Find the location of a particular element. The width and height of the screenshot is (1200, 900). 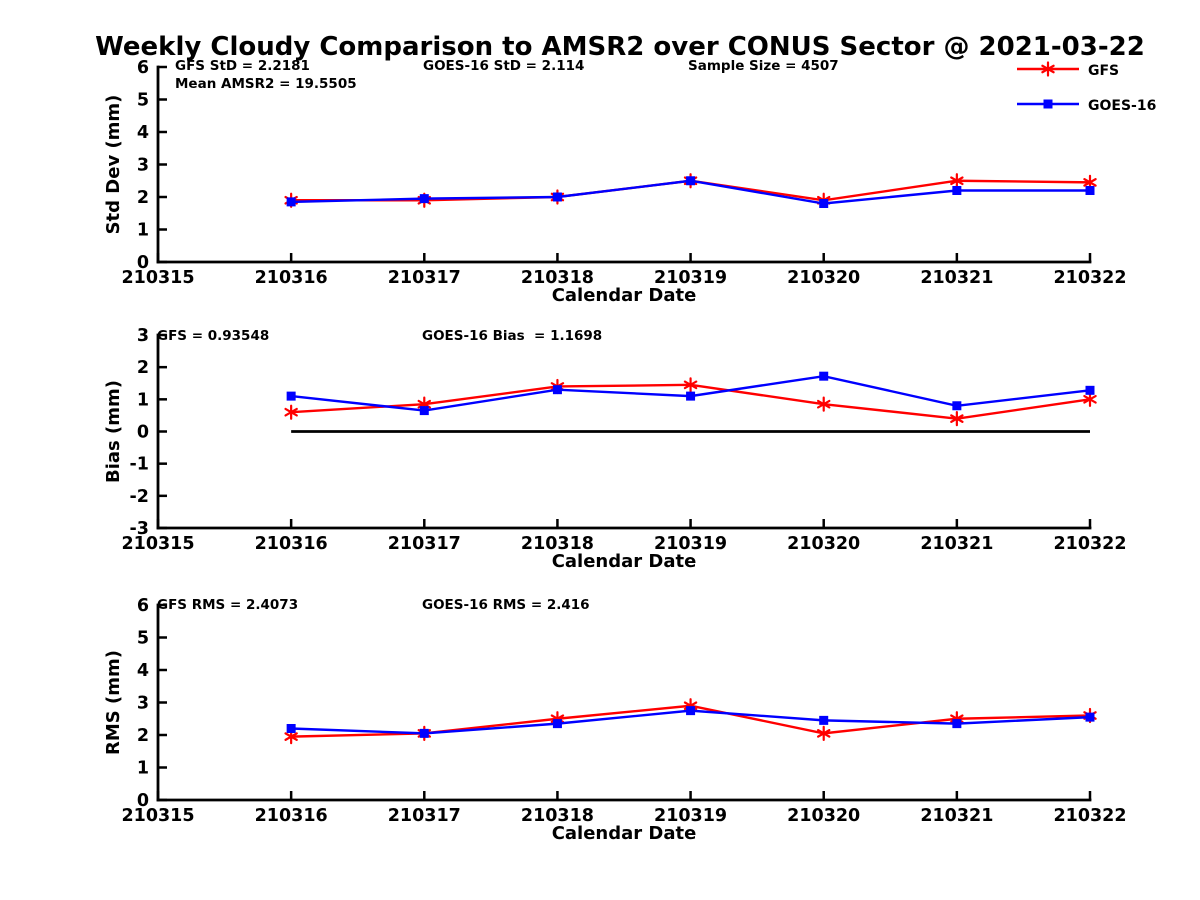

annotation: GFS StD = 2.2181 is located at coordinates (242, 66).